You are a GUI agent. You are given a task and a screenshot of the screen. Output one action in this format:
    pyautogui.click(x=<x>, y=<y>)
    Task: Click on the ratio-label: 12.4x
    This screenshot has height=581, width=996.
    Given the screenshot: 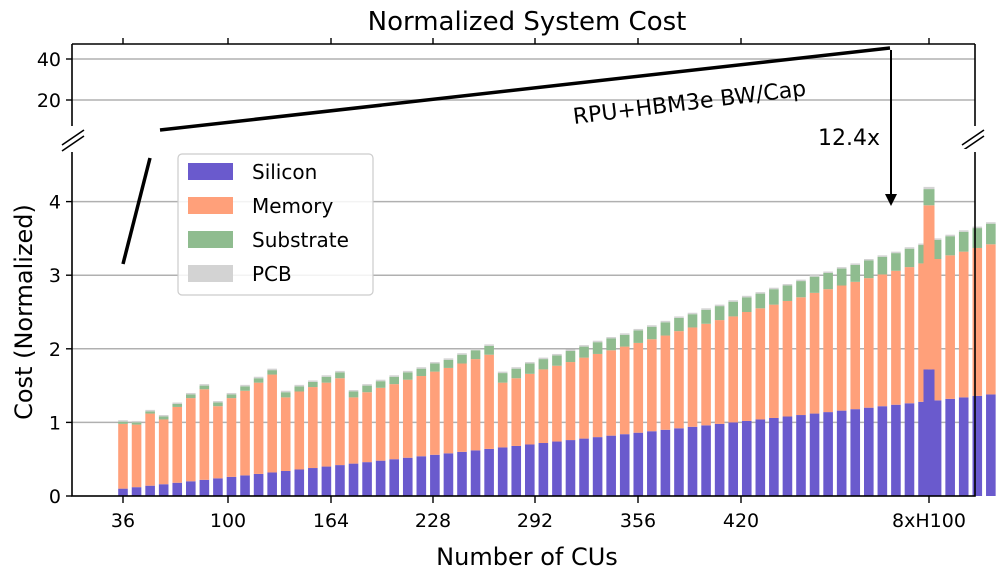 What is the action you would take?
    pyautogui.click(x=849, y=138)
    